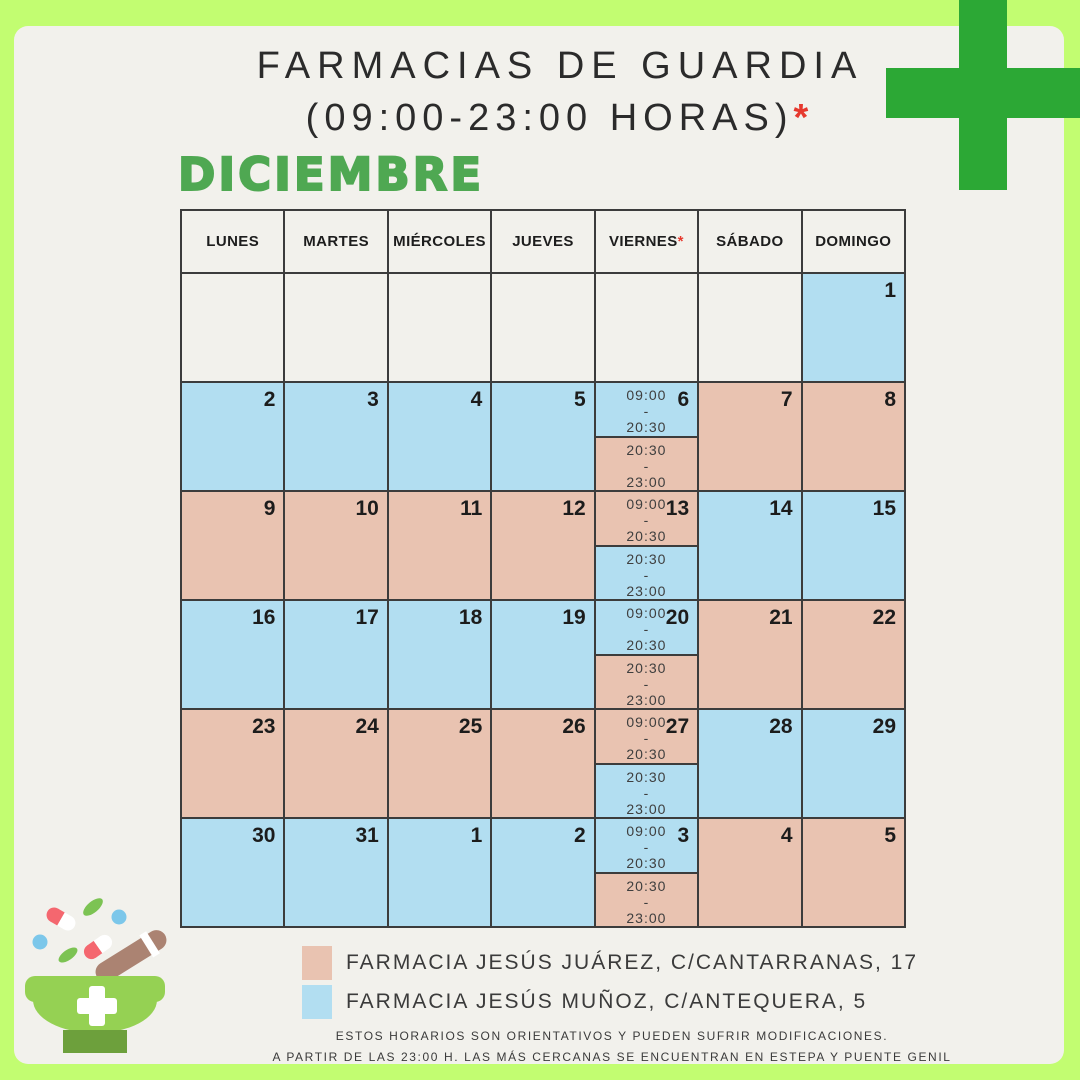  Describe the element at coordinates (131, 956) in the screenshot. I see `pestle-icon` at that location.